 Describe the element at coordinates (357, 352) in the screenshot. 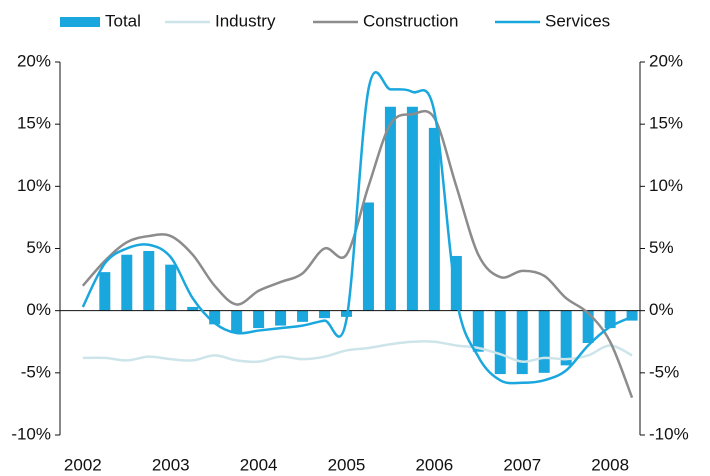

I see `line` at that location.